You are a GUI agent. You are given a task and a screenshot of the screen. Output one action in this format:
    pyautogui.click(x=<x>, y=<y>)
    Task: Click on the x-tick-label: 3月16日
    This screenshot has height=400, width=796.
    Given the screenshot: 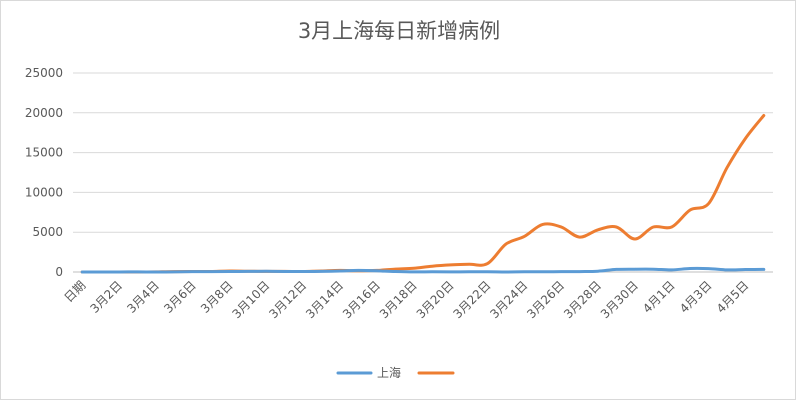 What is the action you would take?
    pyautogui.click(x=361, y=299)
    